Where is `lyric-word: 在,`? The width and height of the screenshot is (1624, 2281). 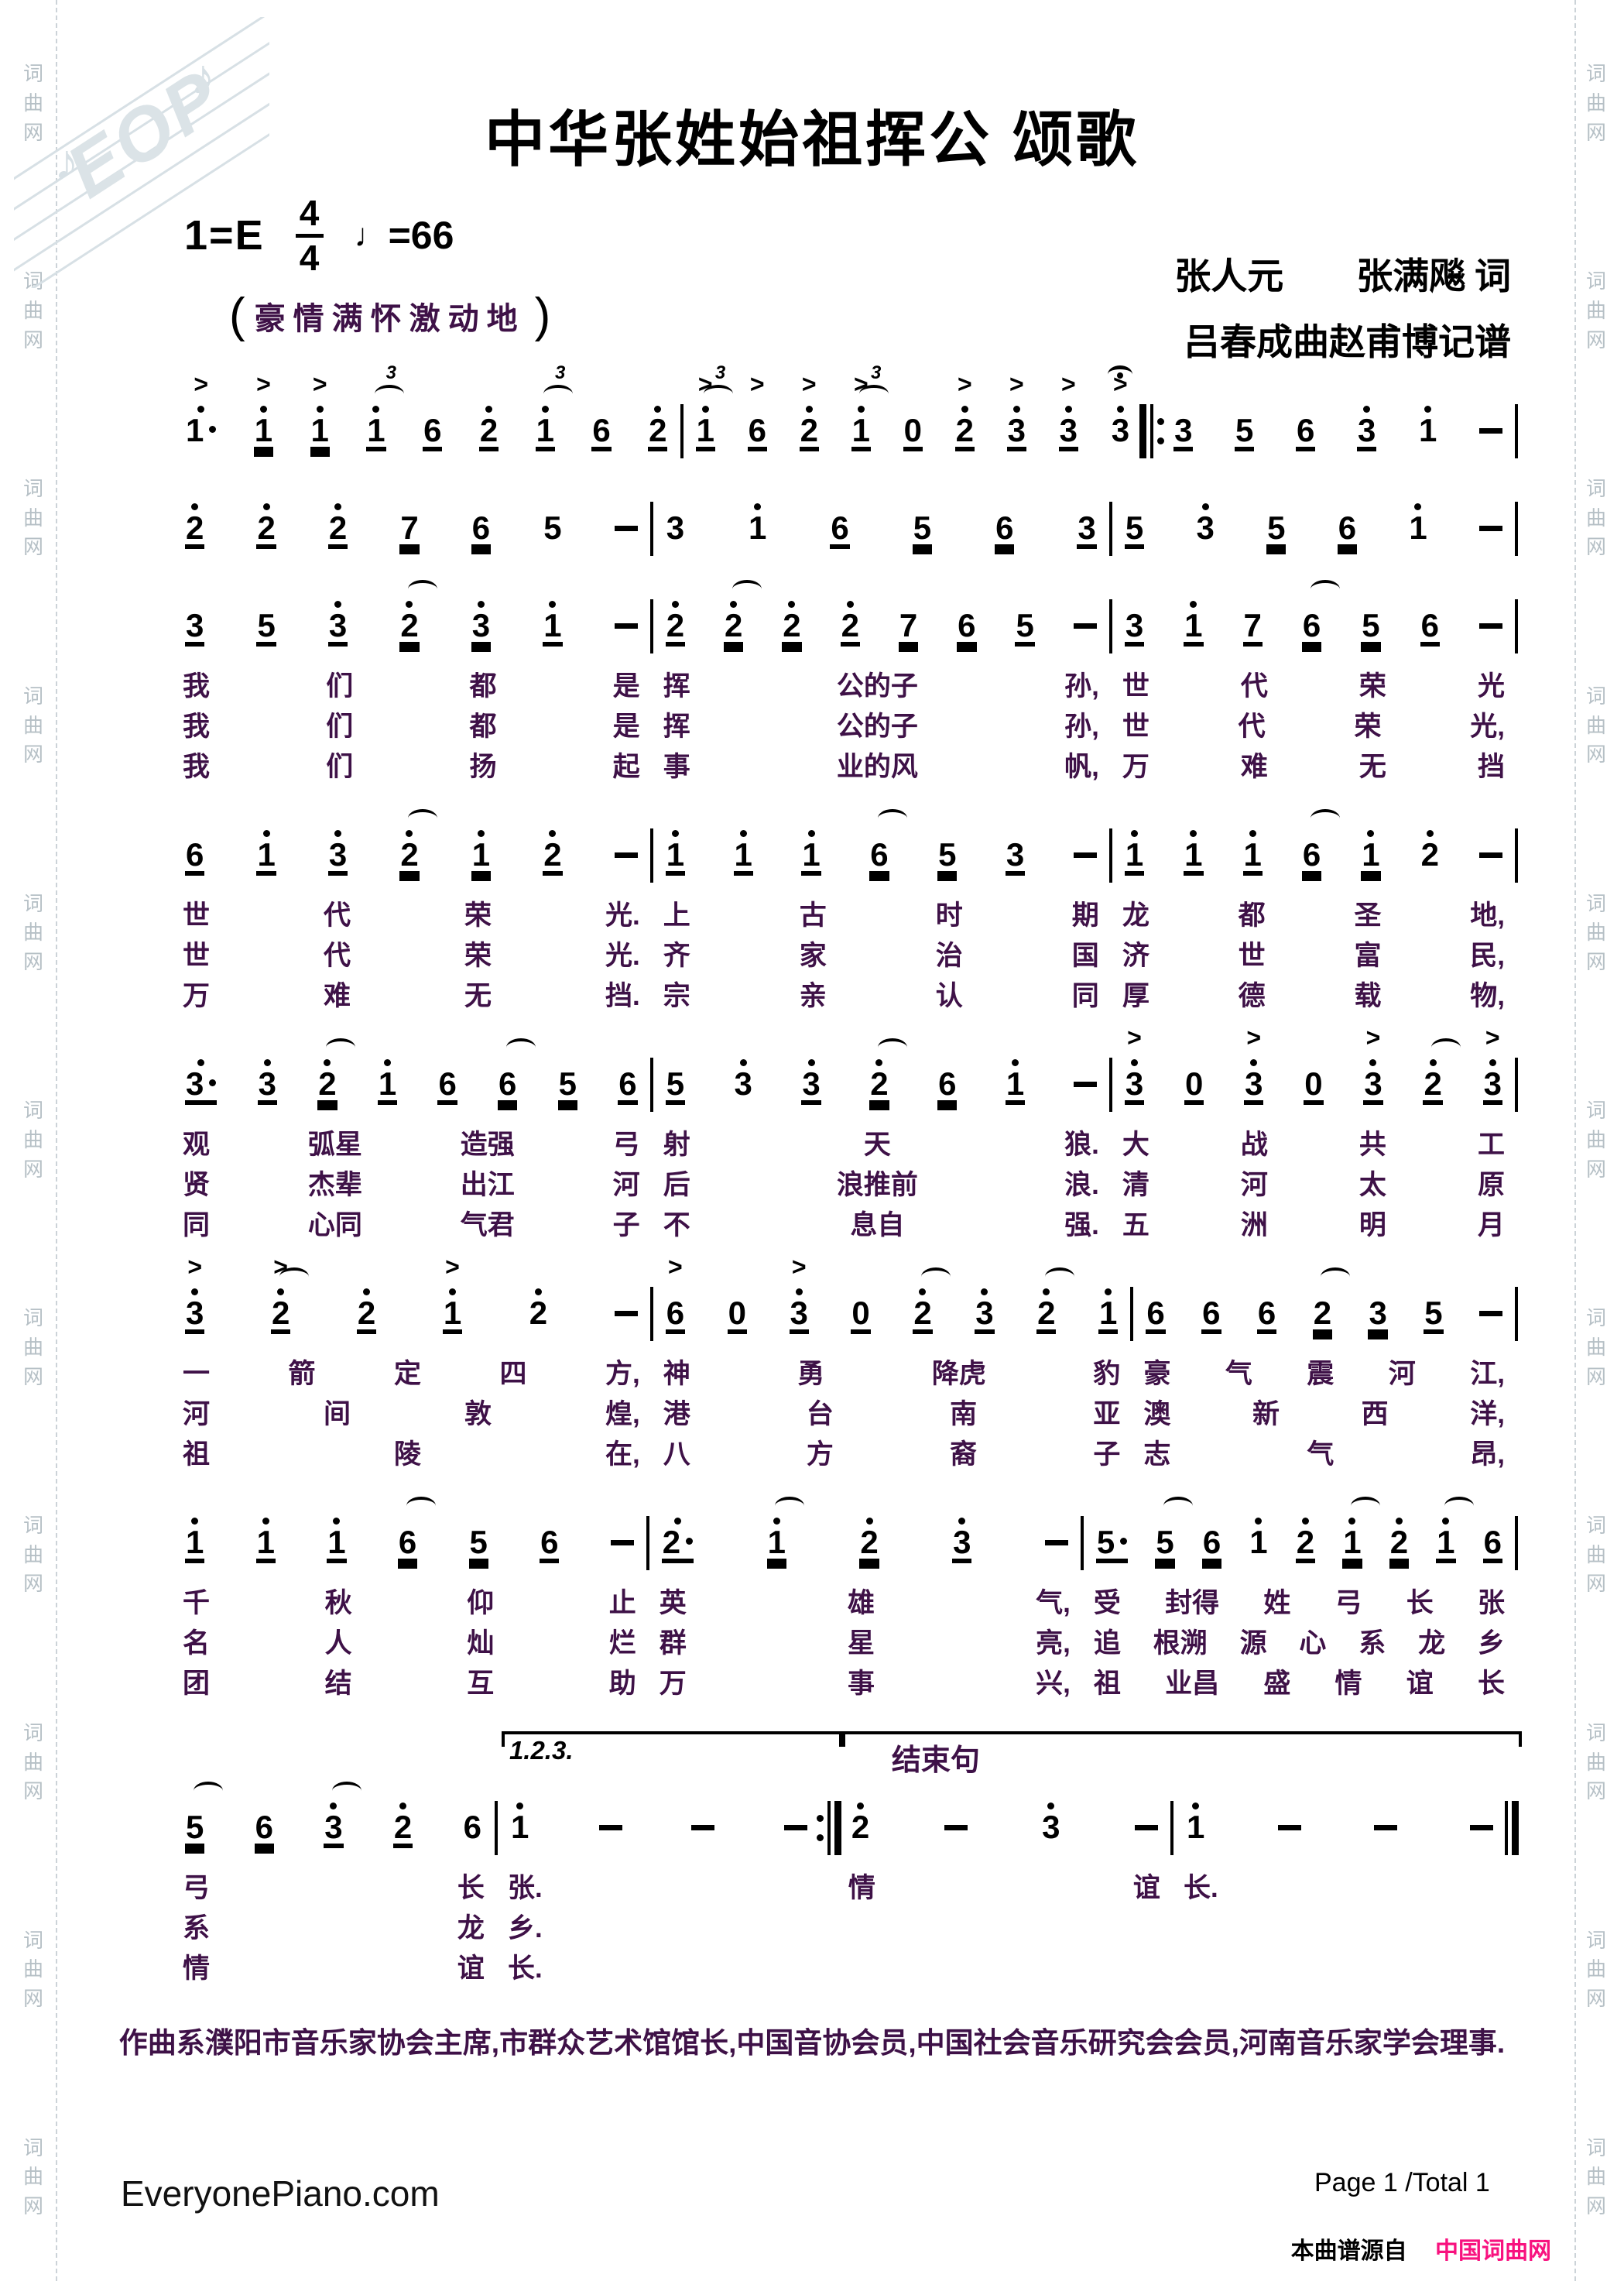 lyric-word: 在, is located at coordinates (622, 1454).